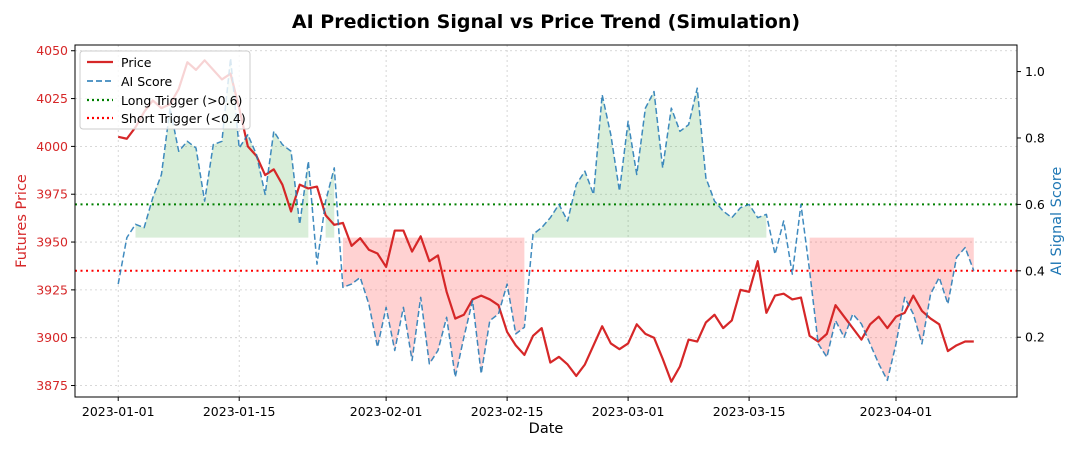  I want to click on left-y-axis-label: Futures Price, so click(22, 221).